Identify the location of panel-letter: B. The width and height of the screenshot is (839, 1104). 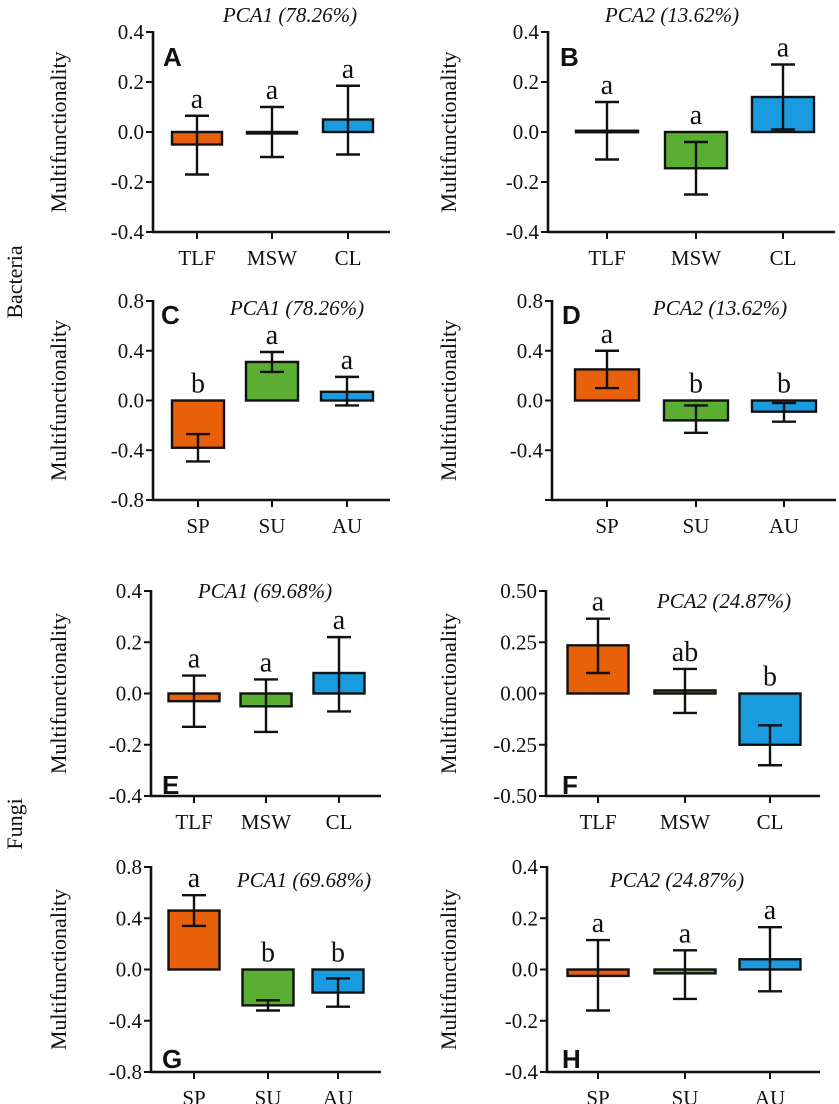
(569, 57).